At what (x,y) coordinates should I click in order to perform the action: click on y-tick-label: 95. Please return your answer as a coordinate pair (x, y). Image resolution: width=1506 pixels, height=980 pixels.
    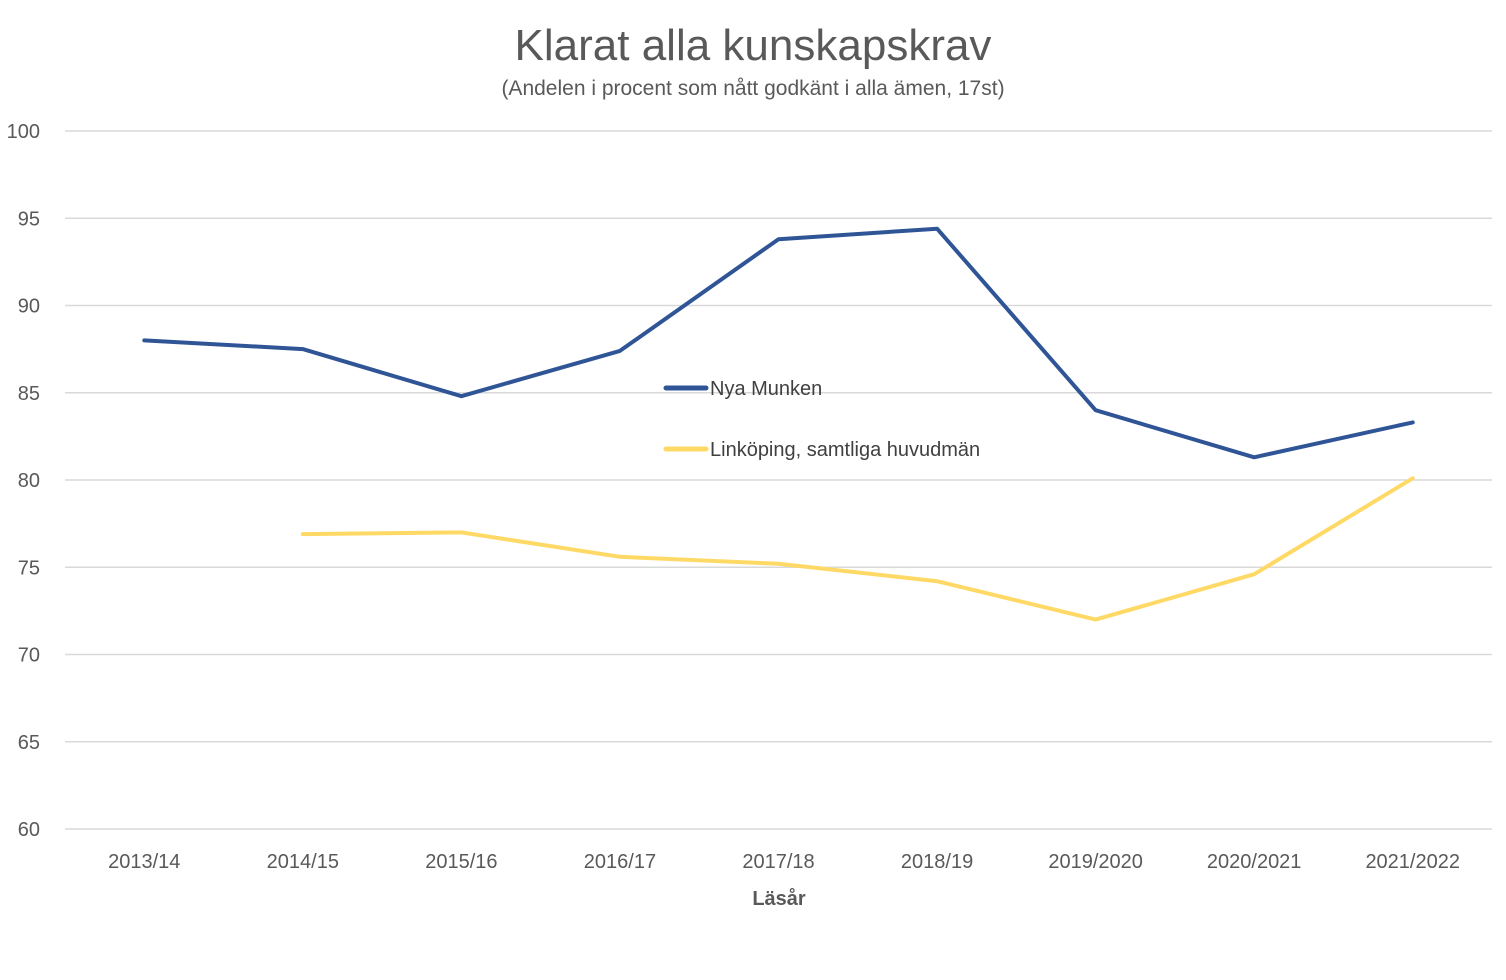
    Looking at the image, I should click on (29, 219).